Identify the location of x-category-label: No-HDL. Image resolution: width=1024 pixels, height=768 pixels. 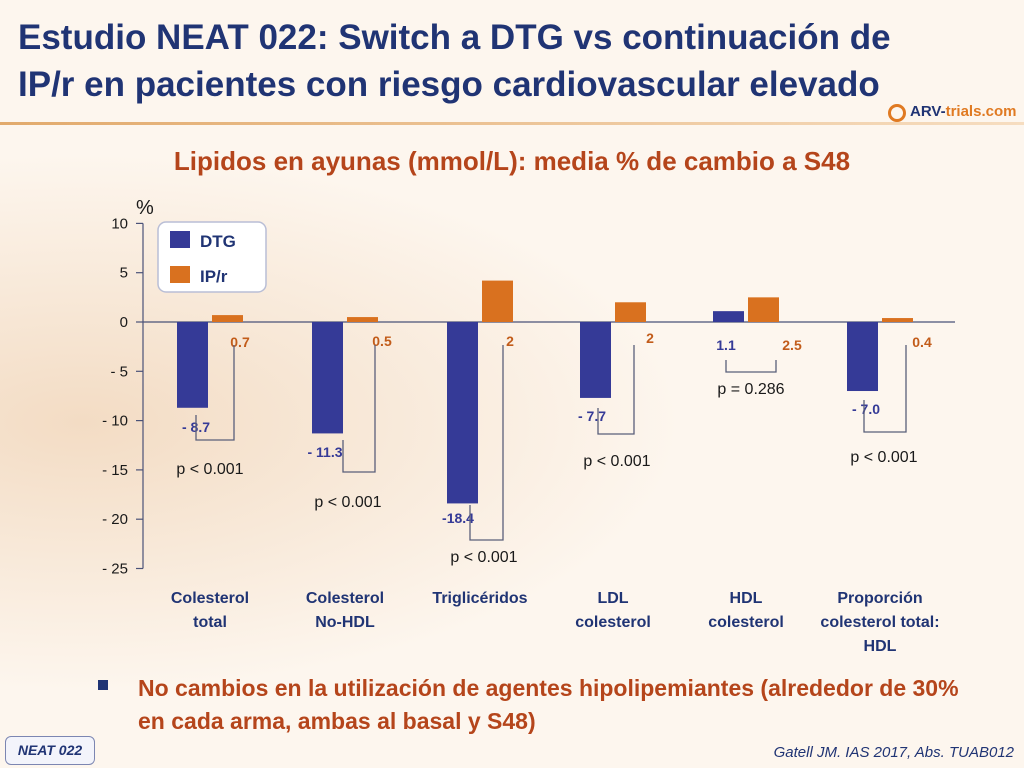
(345, 622).